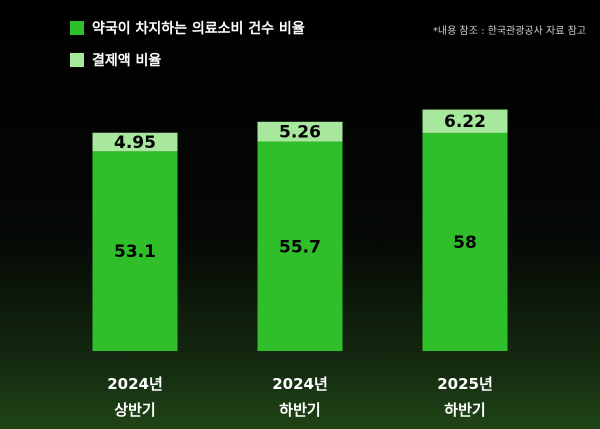  Describe the element at coordinates (134, 410) in the screenshot. I see `x-tick-label: 상반기` at that location.